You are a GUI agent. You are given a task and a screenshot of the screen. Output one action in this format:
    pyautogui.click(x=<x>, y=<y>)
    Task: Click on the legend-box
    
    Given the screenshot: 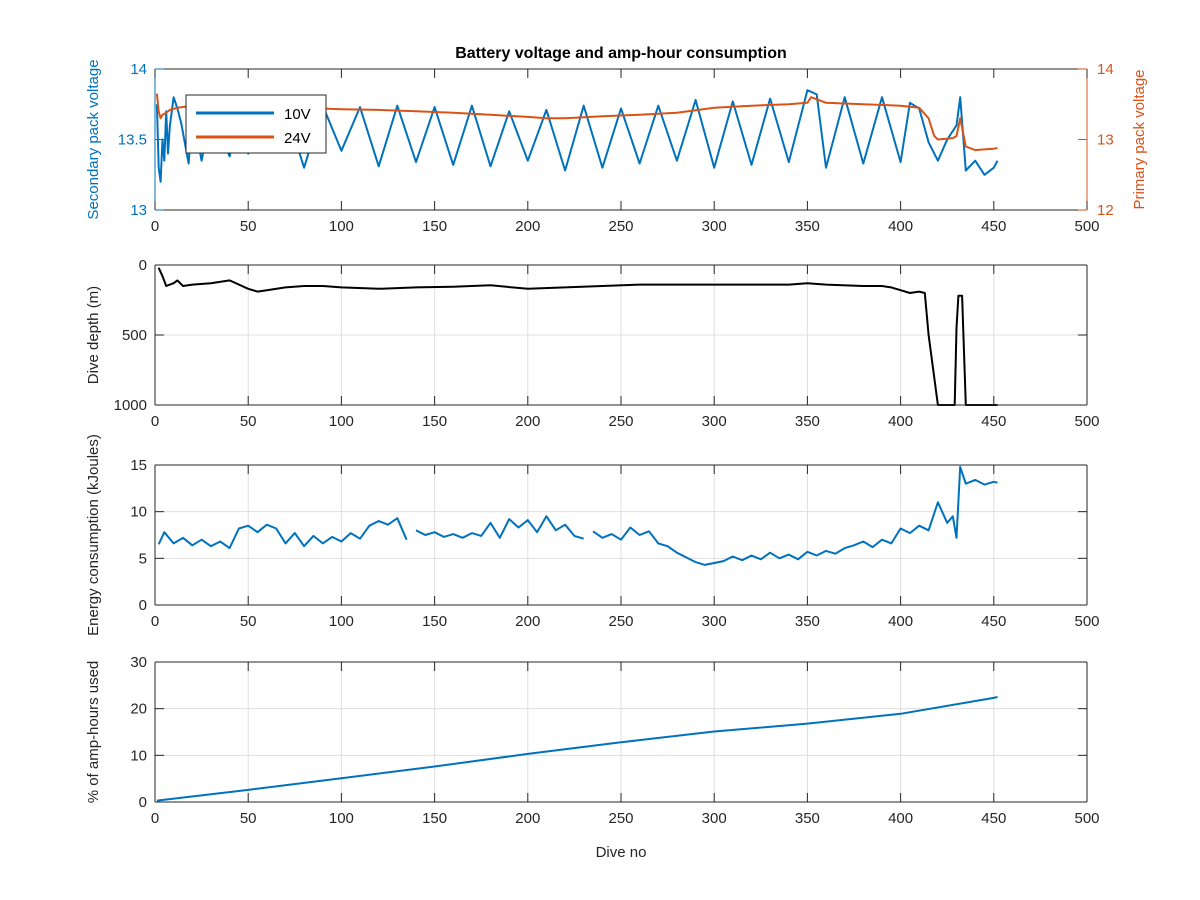 What is the action you would take?
    pyautogui.click(x=256, y=124)
    